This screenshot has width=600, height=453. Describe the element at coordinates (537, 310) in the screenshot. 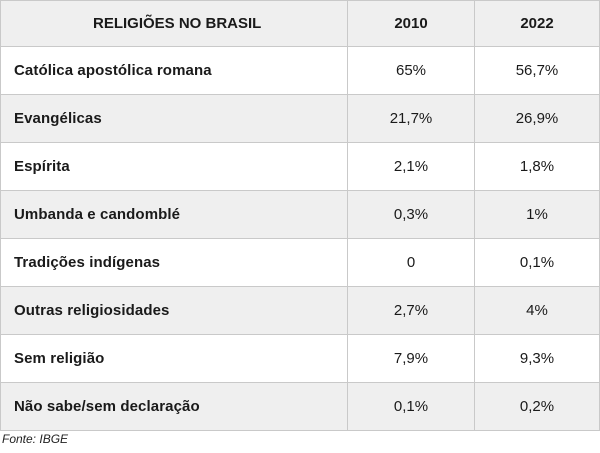

I see `value-2022: 4%` at that location.